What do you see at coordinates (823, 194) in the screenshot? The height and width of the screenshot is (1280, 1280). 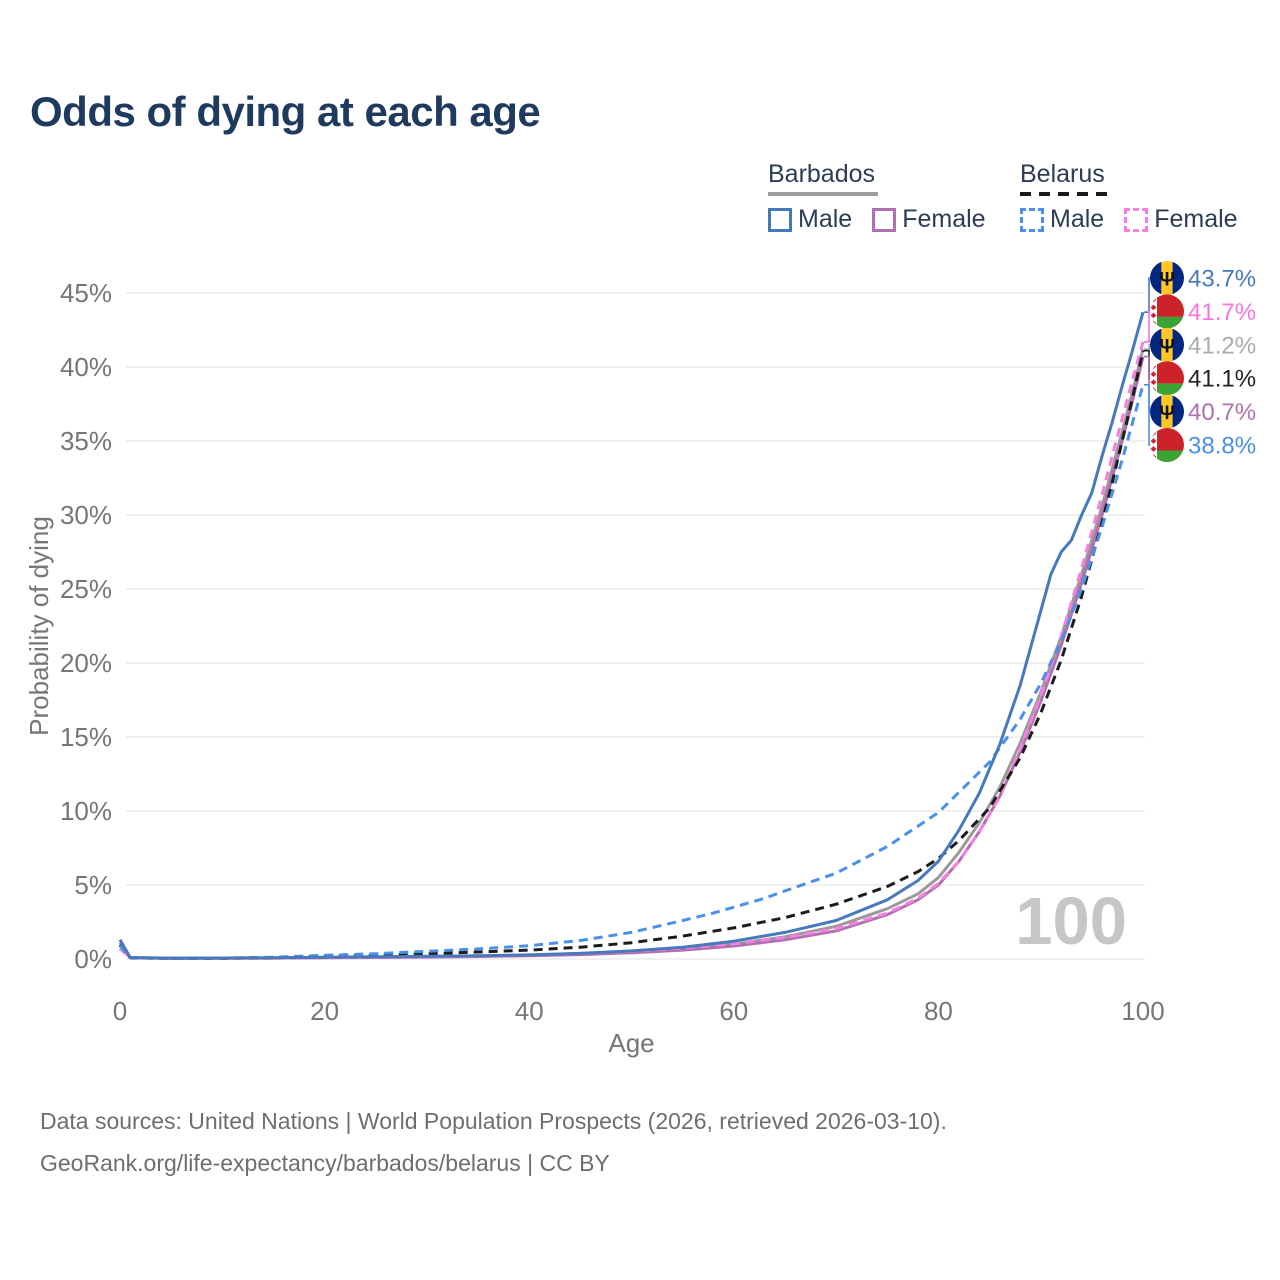 I see `barbados-solid-line-key` at bounding box center [823, 194].